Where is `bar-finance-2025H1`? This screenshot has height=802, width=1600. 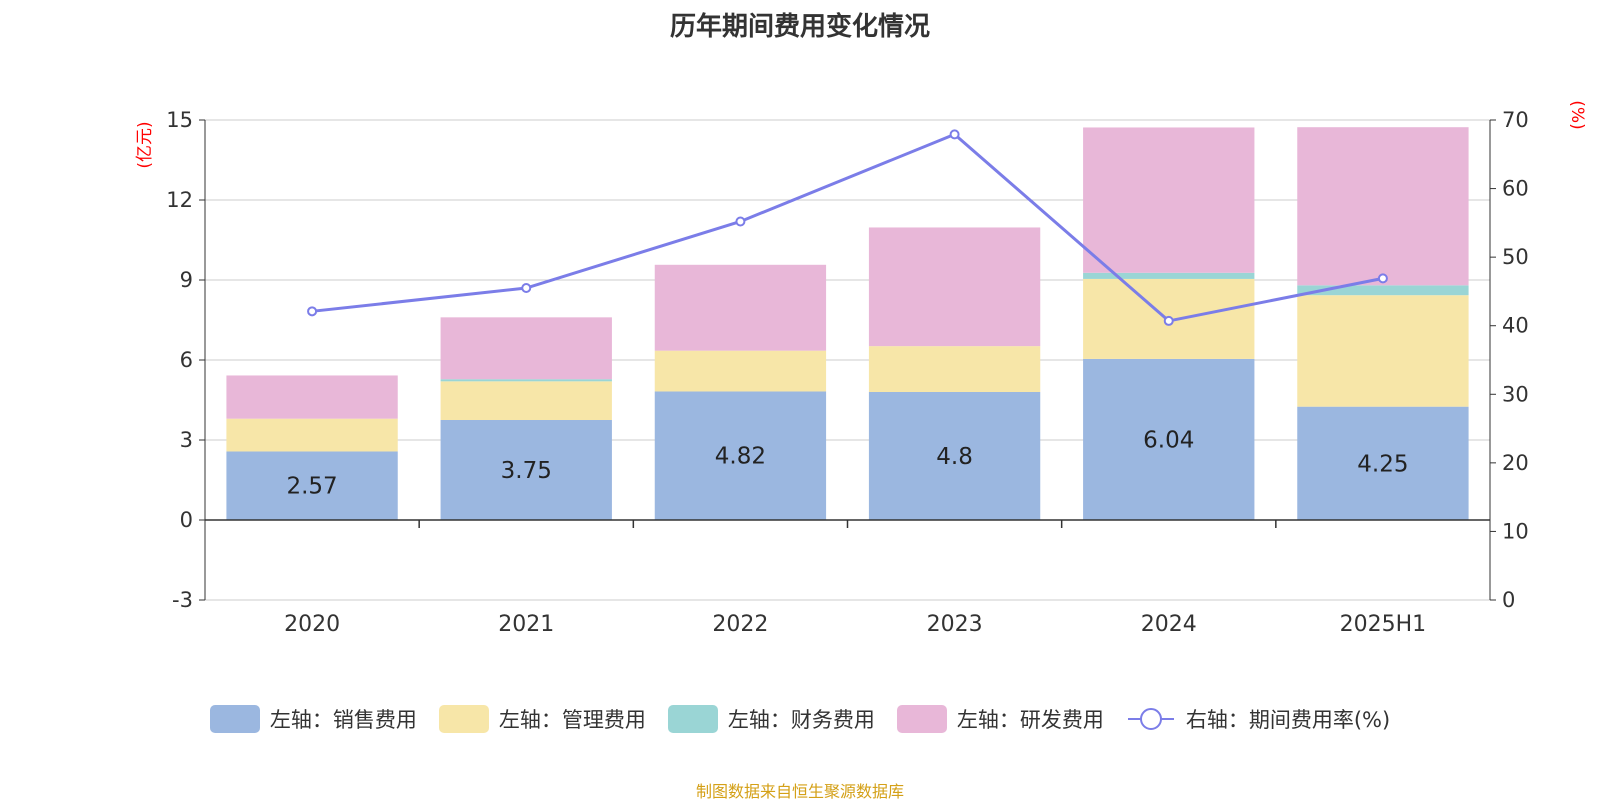 bar-finance-2025H1 is located at coordinates (1383, 290).